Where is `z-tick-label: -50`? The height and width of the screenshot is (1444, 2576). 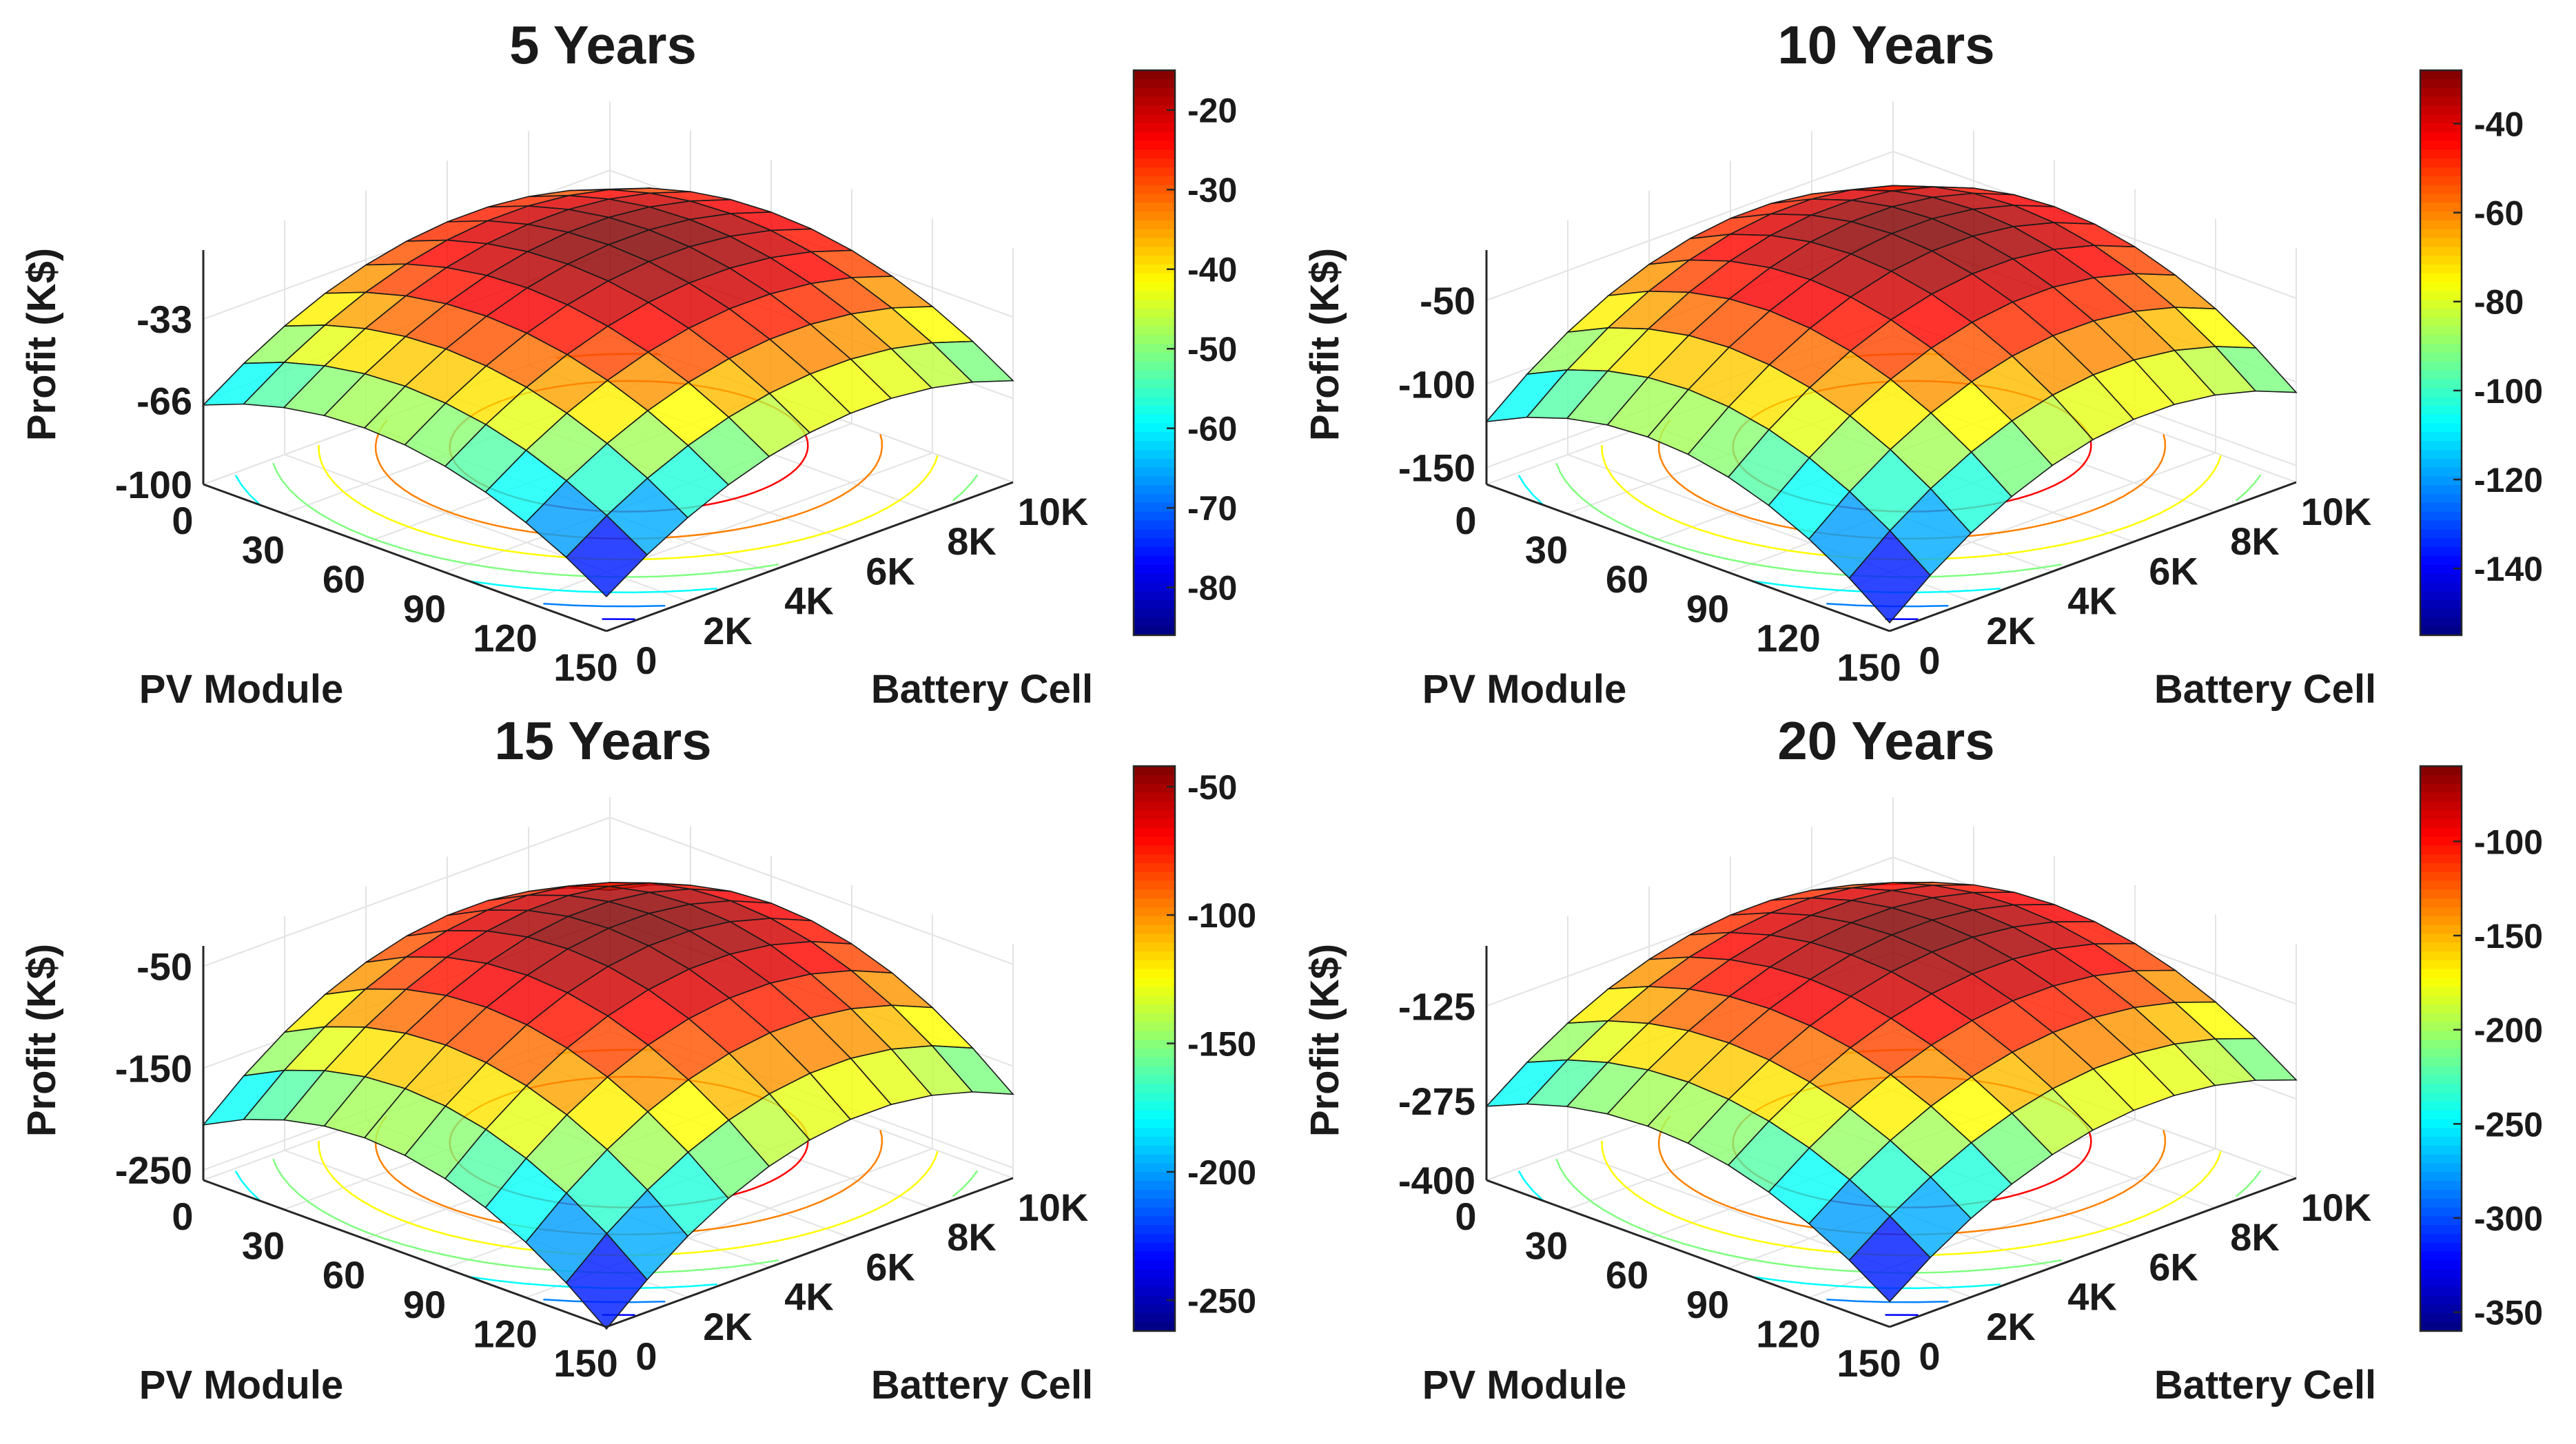
z-tick-label: -50 is located at coordinates (164, 967).